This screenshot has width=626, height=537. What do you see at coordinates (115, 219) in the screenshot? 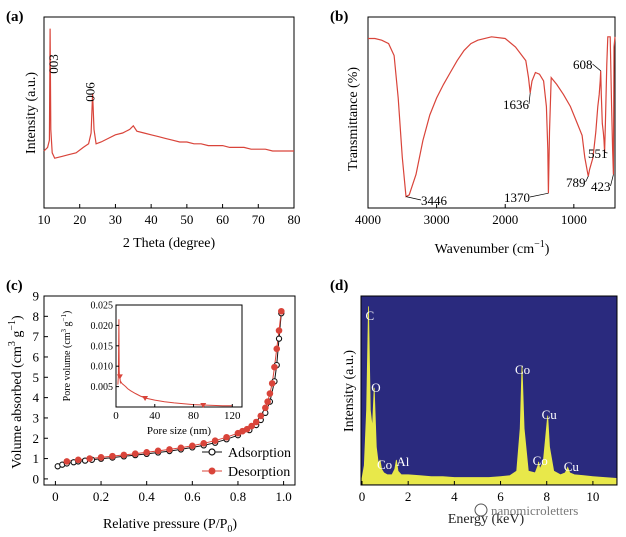
I see `panel-a-x-tick-label: 30` at bounding box center [115, 219].